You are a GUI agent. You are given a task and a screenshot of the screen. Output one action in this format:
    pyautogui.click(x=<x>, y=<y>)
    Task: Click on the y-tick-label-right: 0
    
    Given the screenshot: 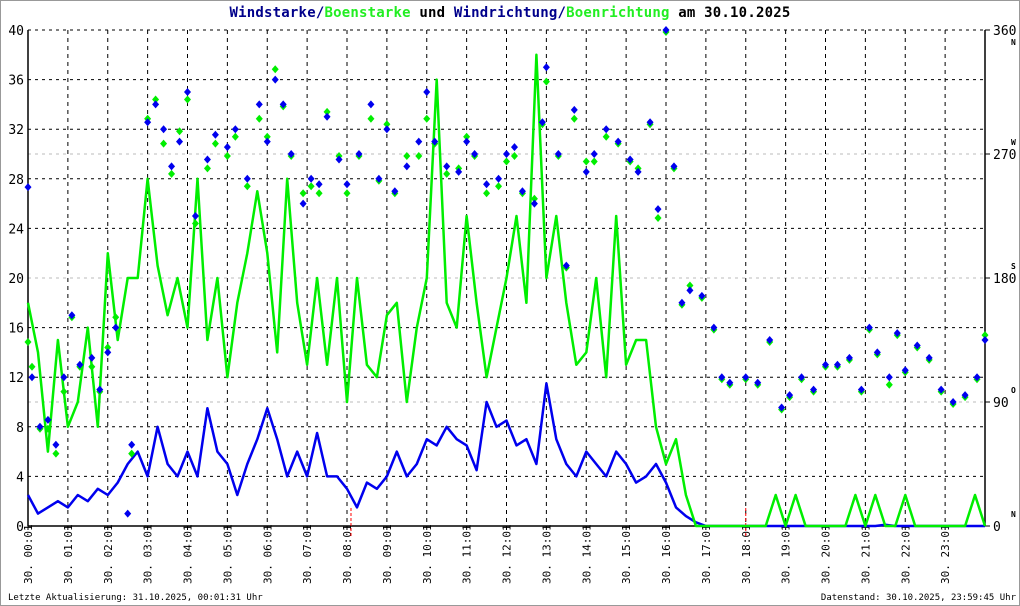 What is the action you would take?
    pyautogui.click(x=997, y=527)
    